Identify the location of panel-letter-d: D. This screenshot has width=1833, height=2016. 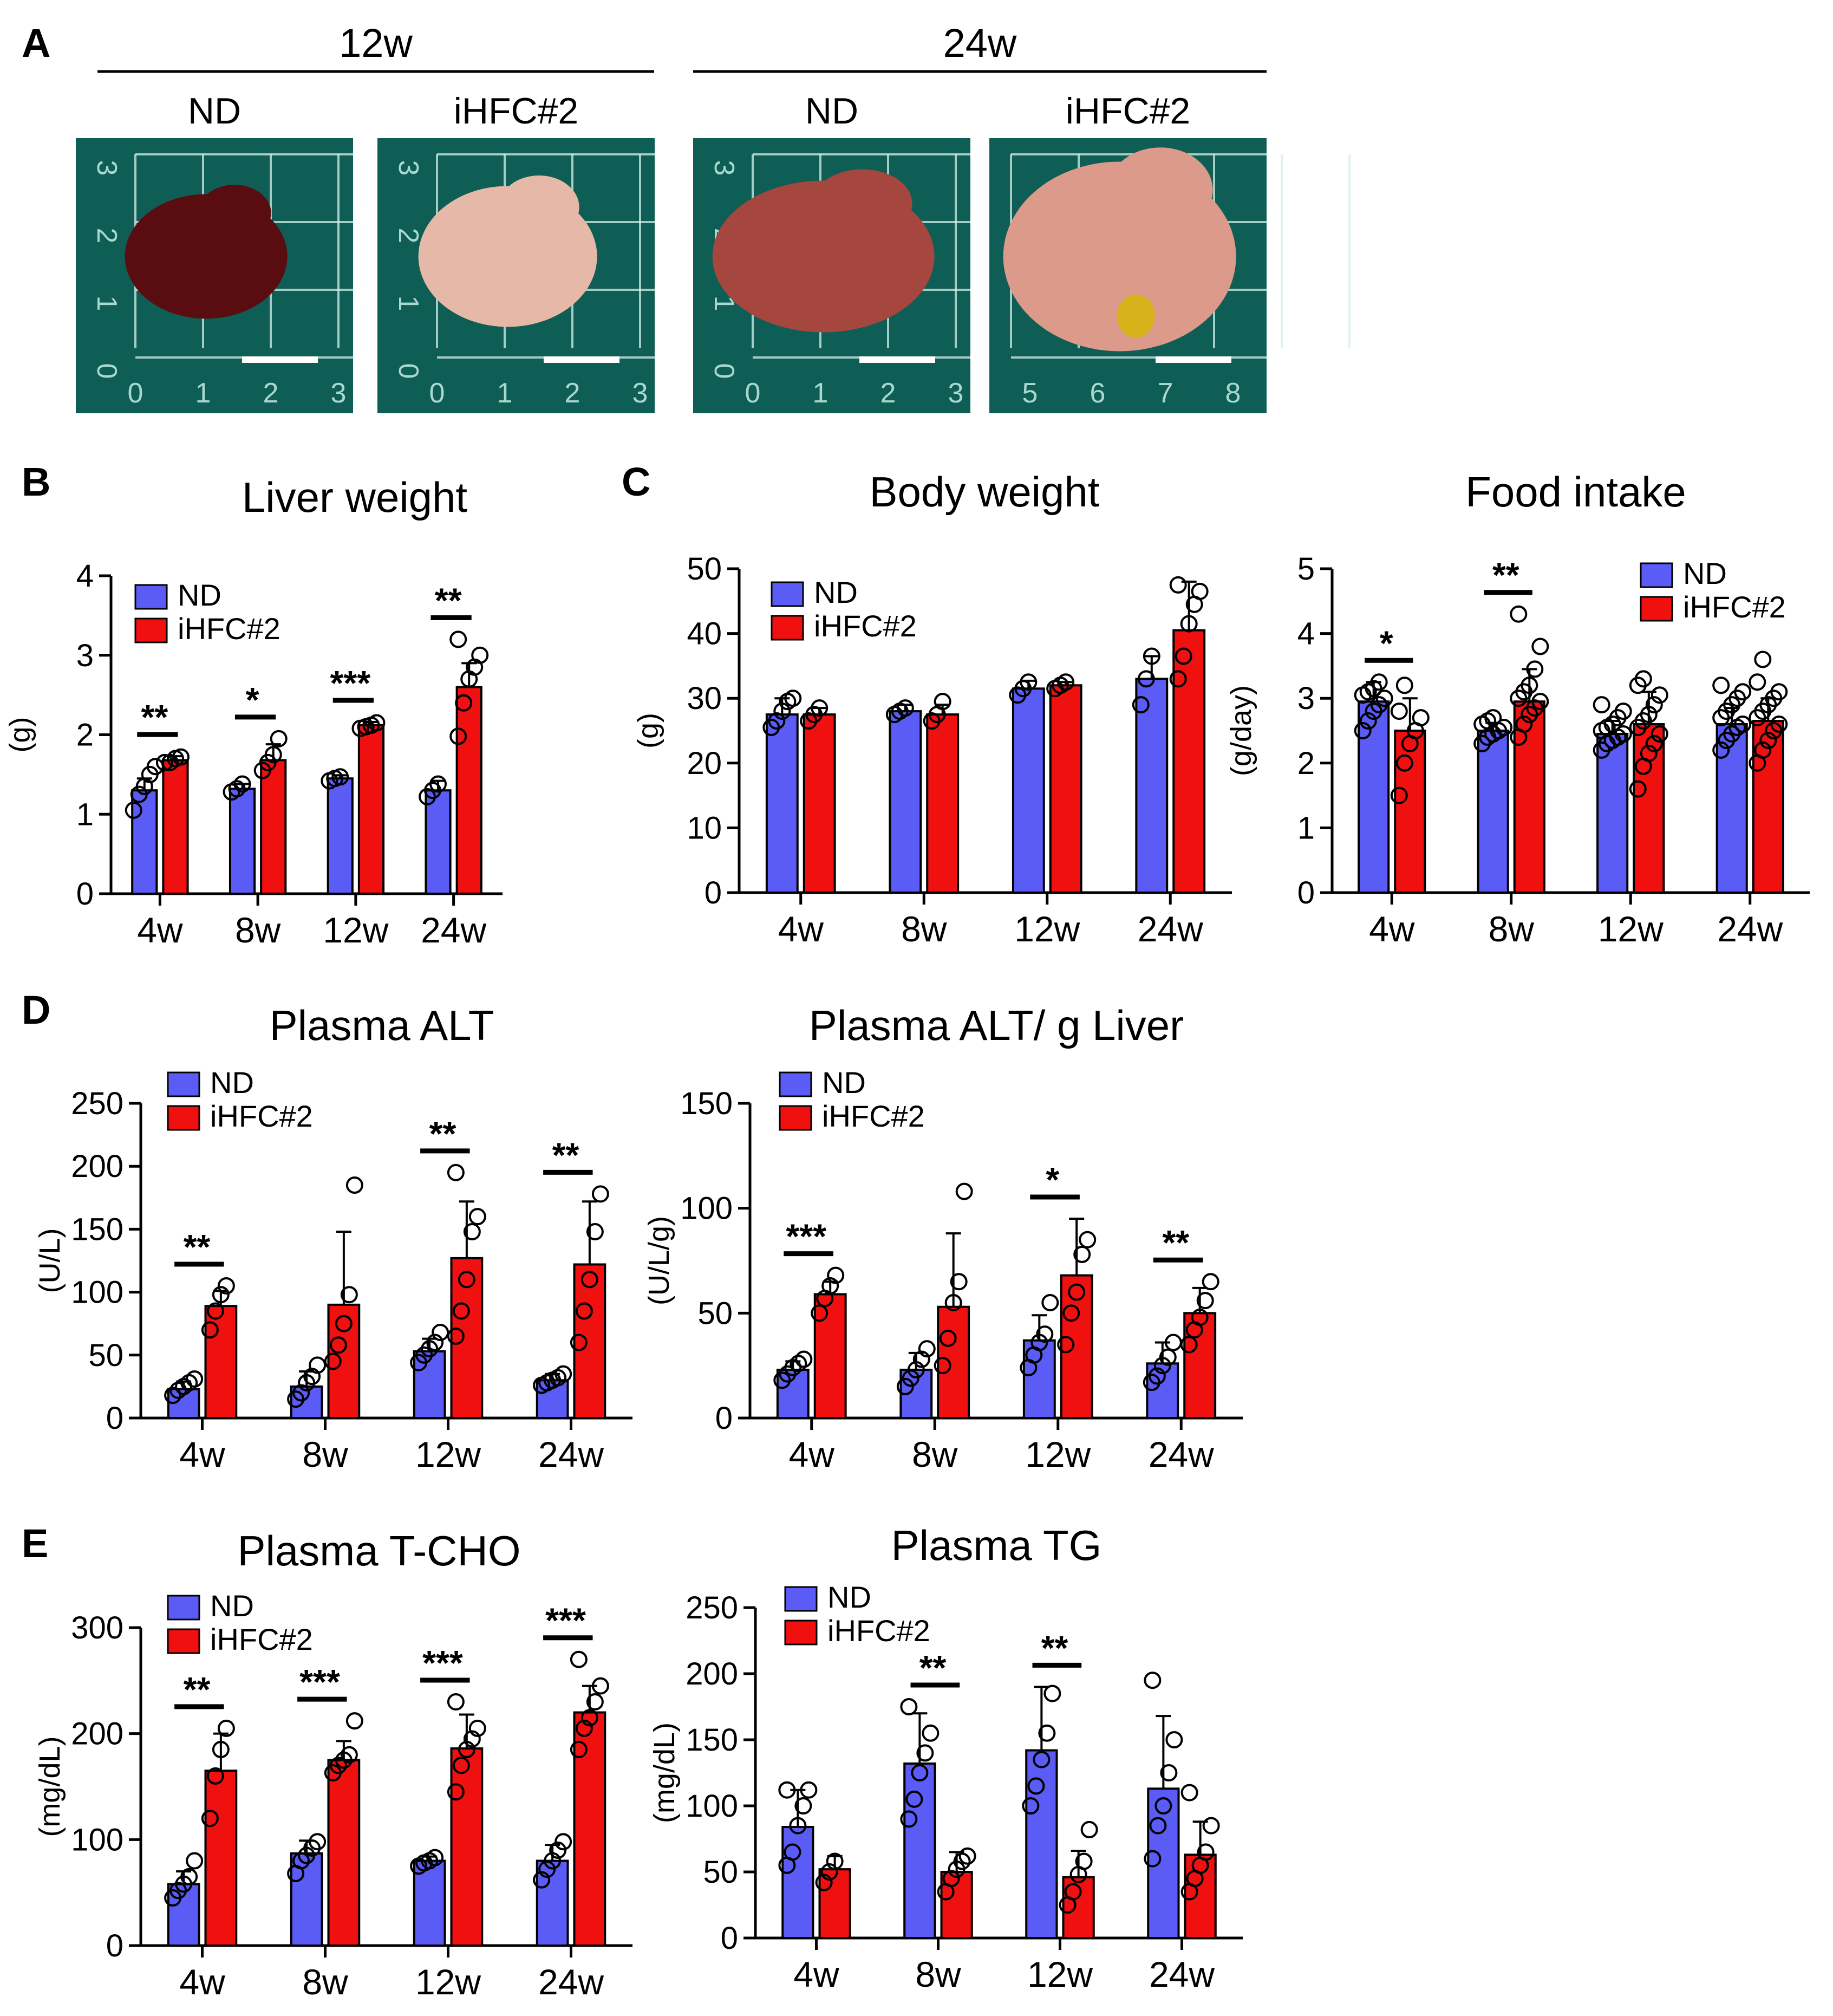
(36, 1009).